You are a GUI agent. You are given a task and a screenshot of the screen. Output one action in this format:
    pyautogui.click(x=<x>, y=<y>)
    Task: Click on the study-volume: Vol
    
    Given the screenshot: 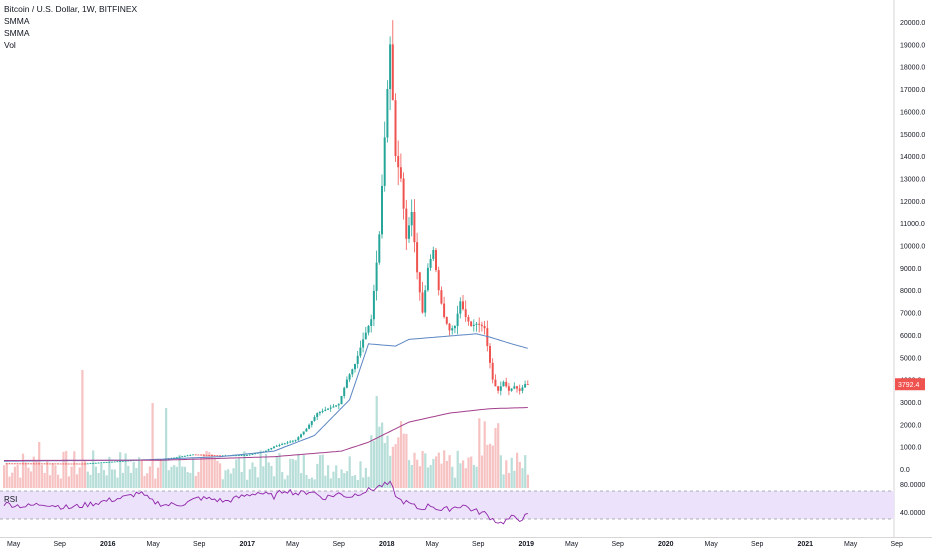 What is the action you would take?
    pyautogui.click(x=10, y=45)
    